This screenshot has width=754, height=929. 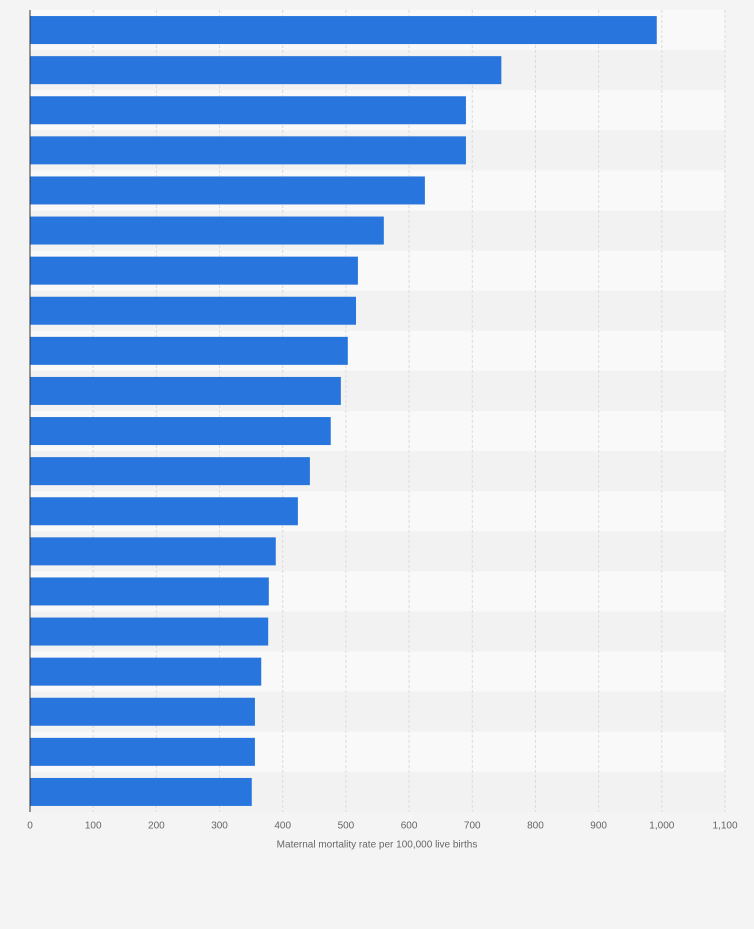 I want to click on x-tick-label: 300, so click(x=219, y=826).